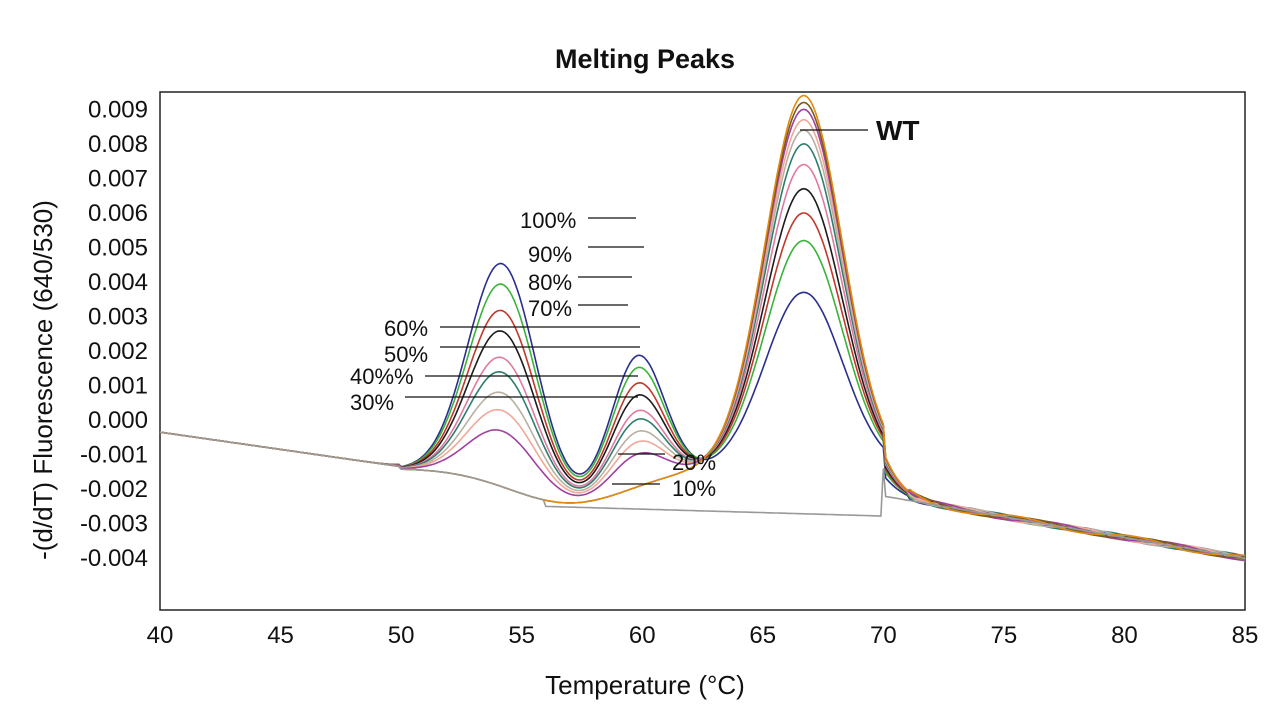 This screenshot has height=718, width=1280. Describe the element at coordinates (645, 685) in the screenshot. I see `x-axis-label: Temperature (°C)` at that location.